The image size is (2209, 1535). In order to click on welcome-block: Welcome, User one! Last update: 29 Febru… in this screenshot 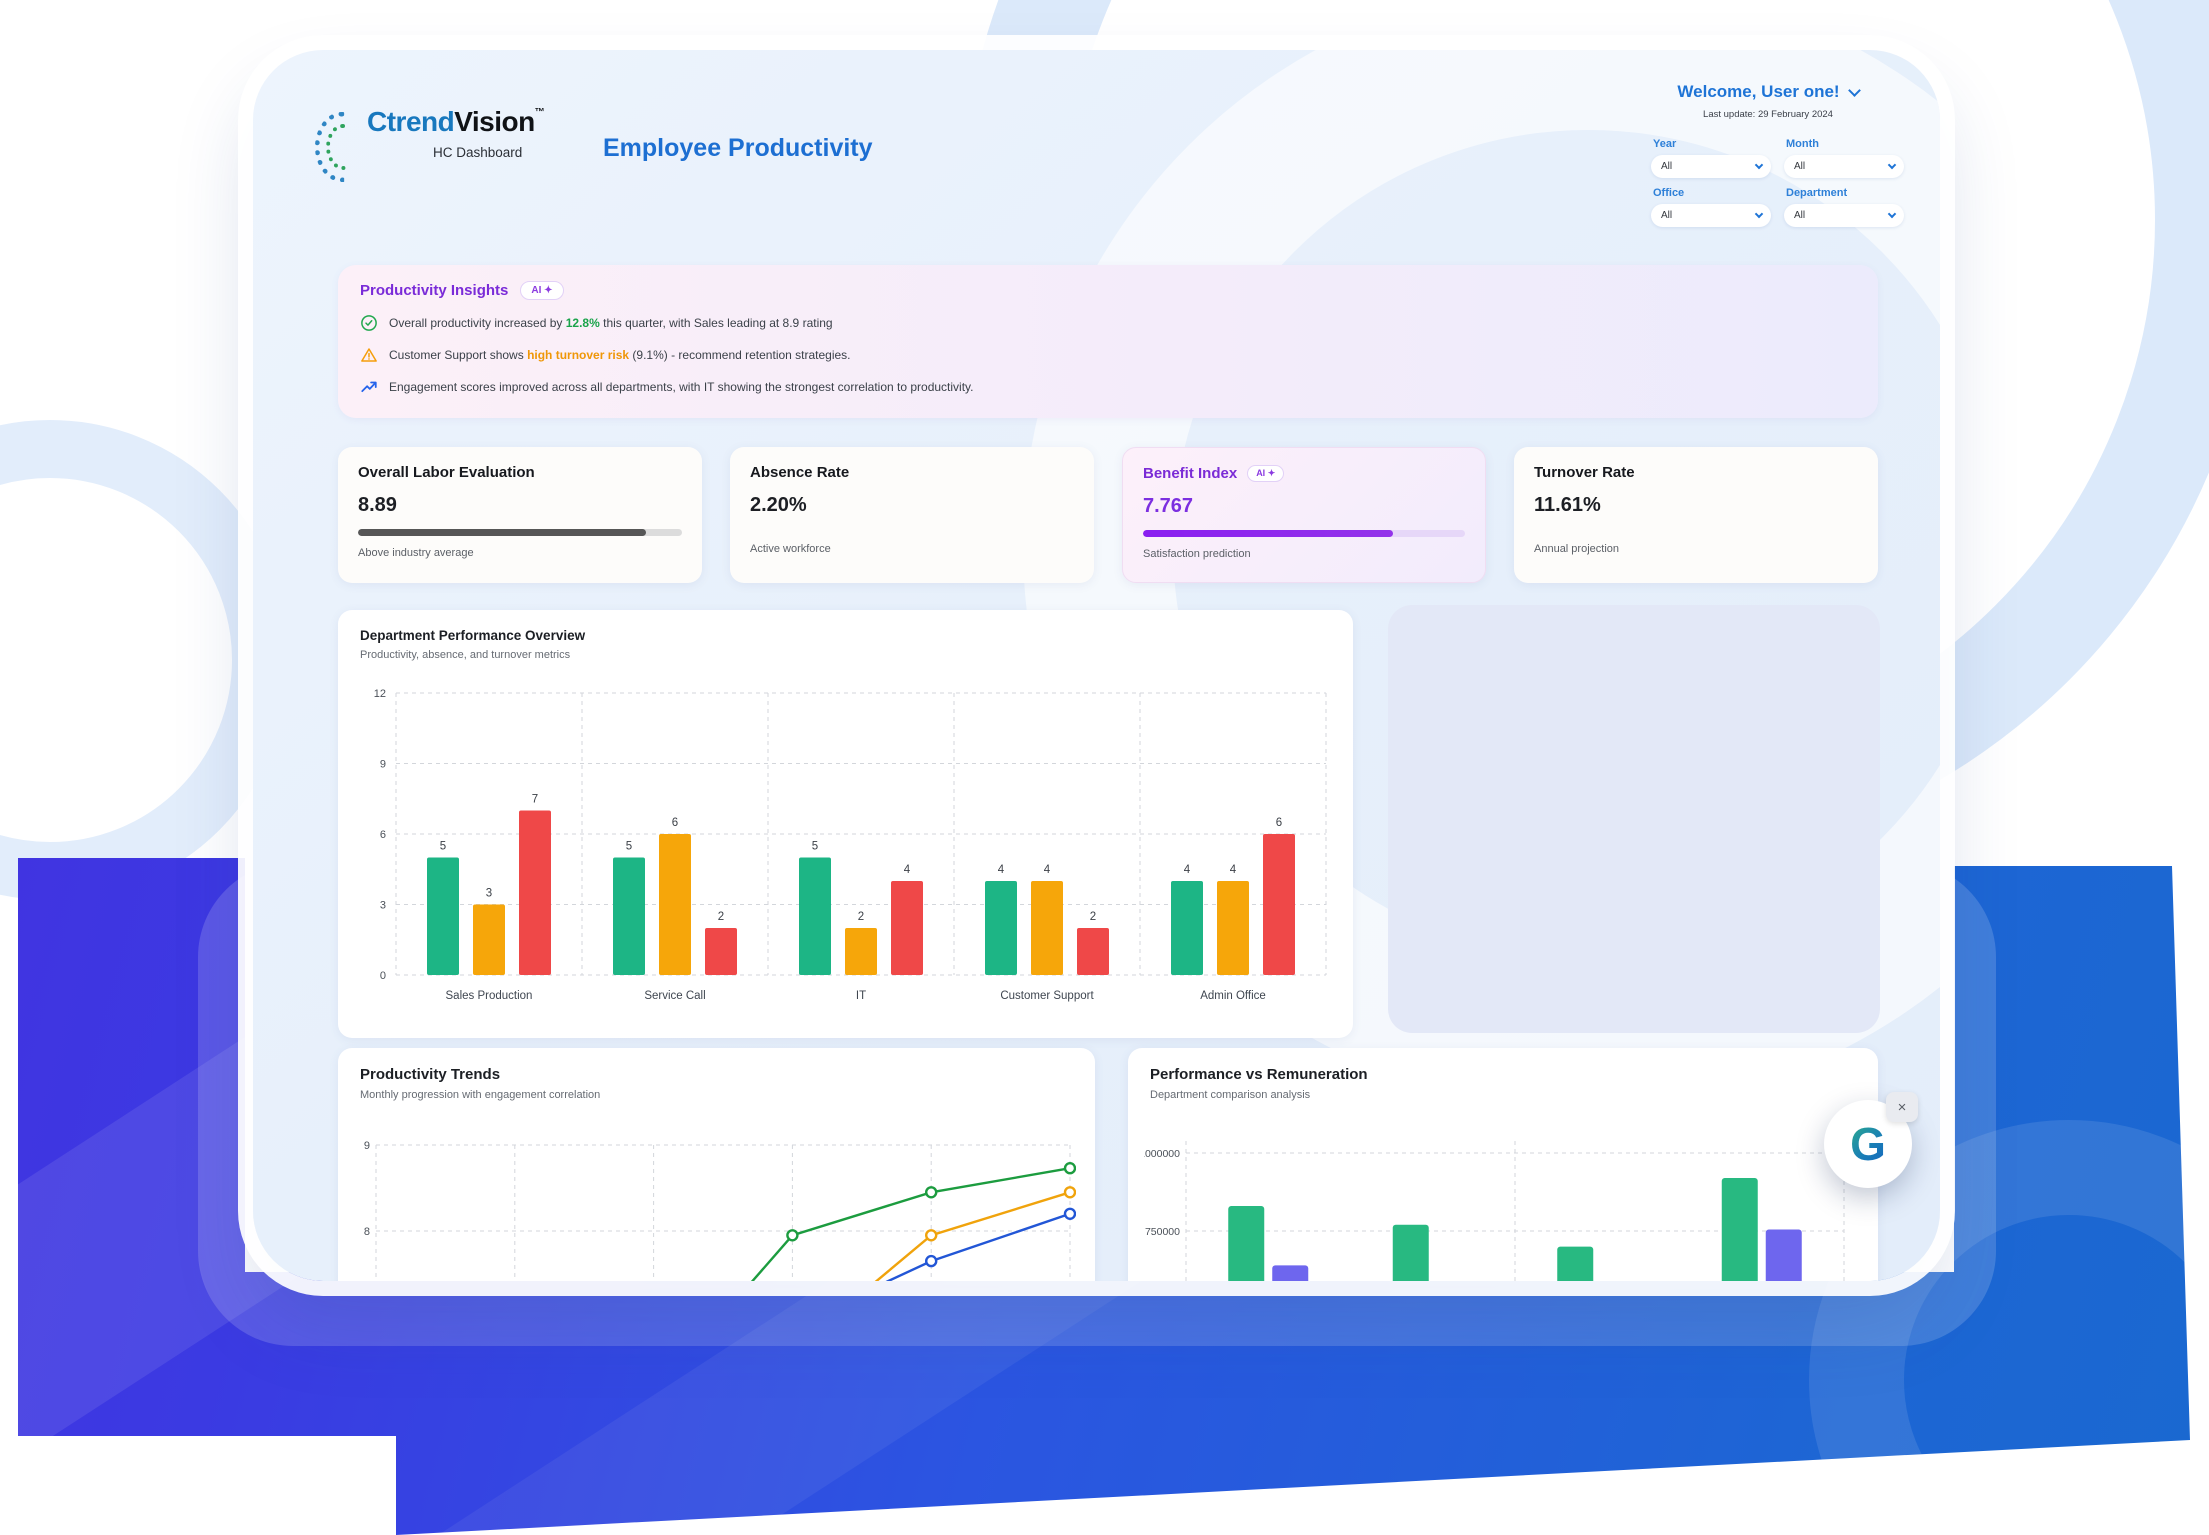, I will do `click(1768, 101)`.